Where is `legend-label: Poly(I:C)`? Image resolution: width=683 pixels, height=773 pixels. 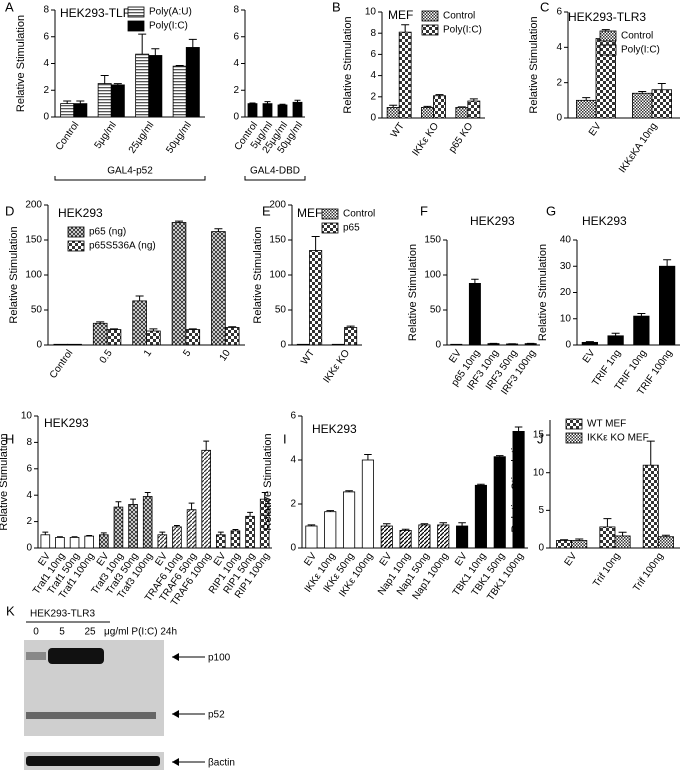 legend-label: Poly(I:C) is located at coordinates (640, 50).